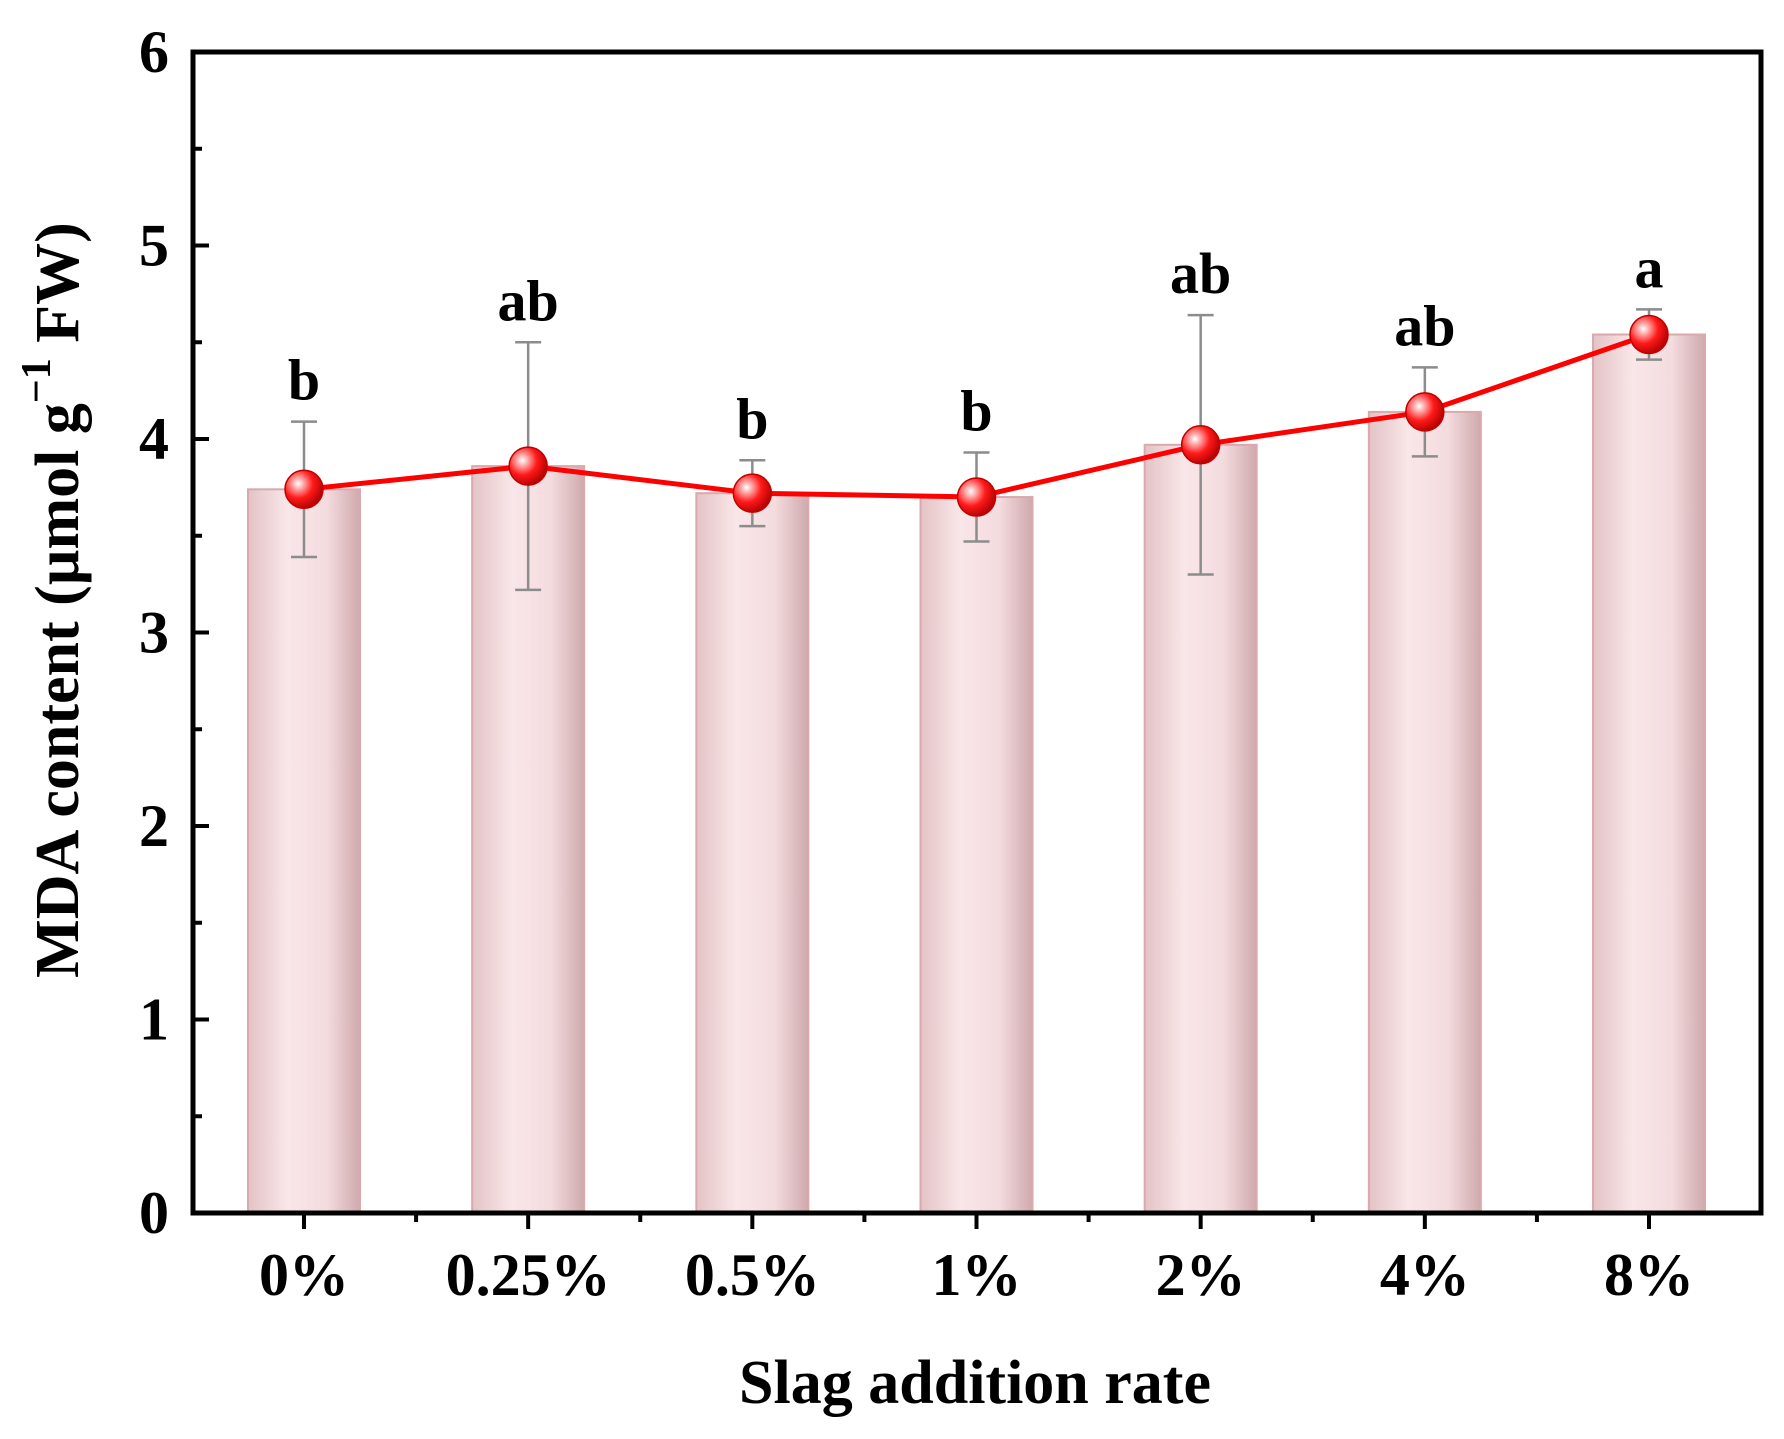 The height and width of the screenshot is (1439, 1784). I want to click on bar-8%, so click(1649, 773).